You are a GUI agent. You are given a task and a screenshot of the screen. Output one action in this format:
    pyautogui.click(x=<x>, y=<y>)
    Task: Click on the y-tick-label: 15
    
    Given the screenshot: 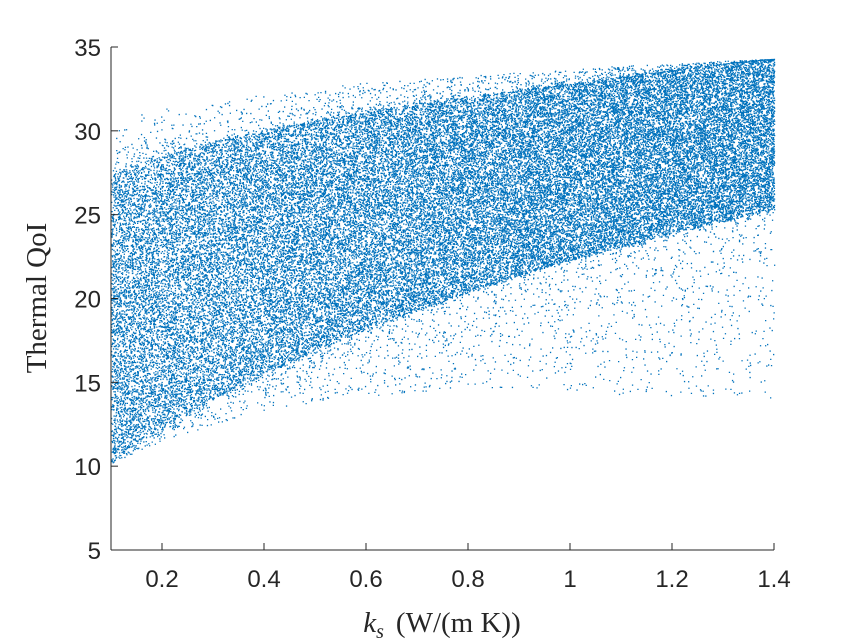 What is the action you would take?
    pyautogui.click(x=87, y=383)
    